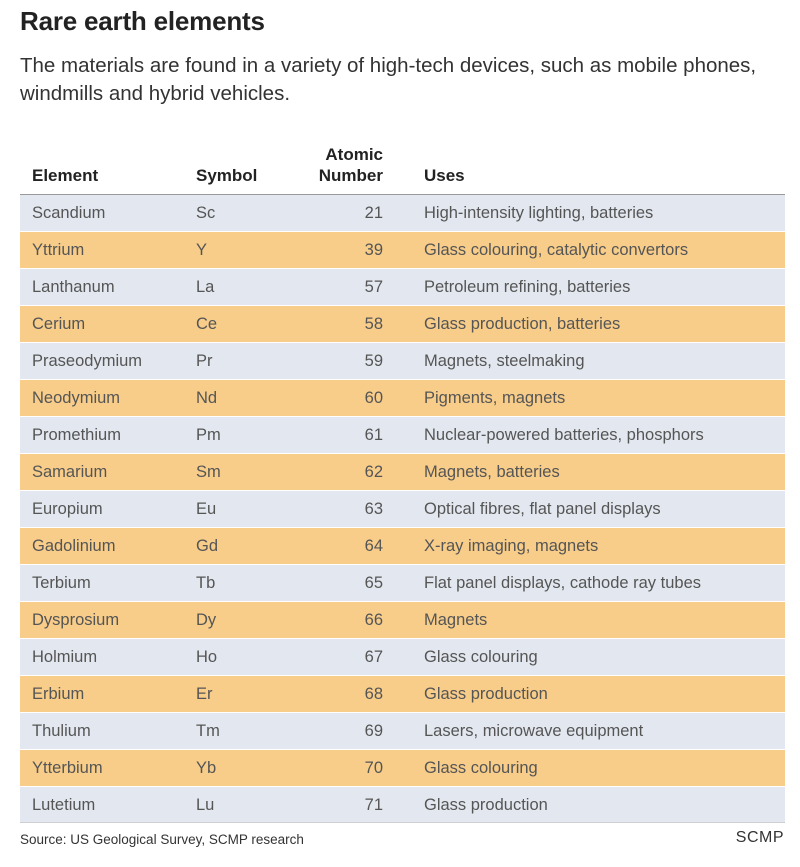 This screenshot has height=867, width=800. I want to click on cell-element: Holmium, so click(65, 657).